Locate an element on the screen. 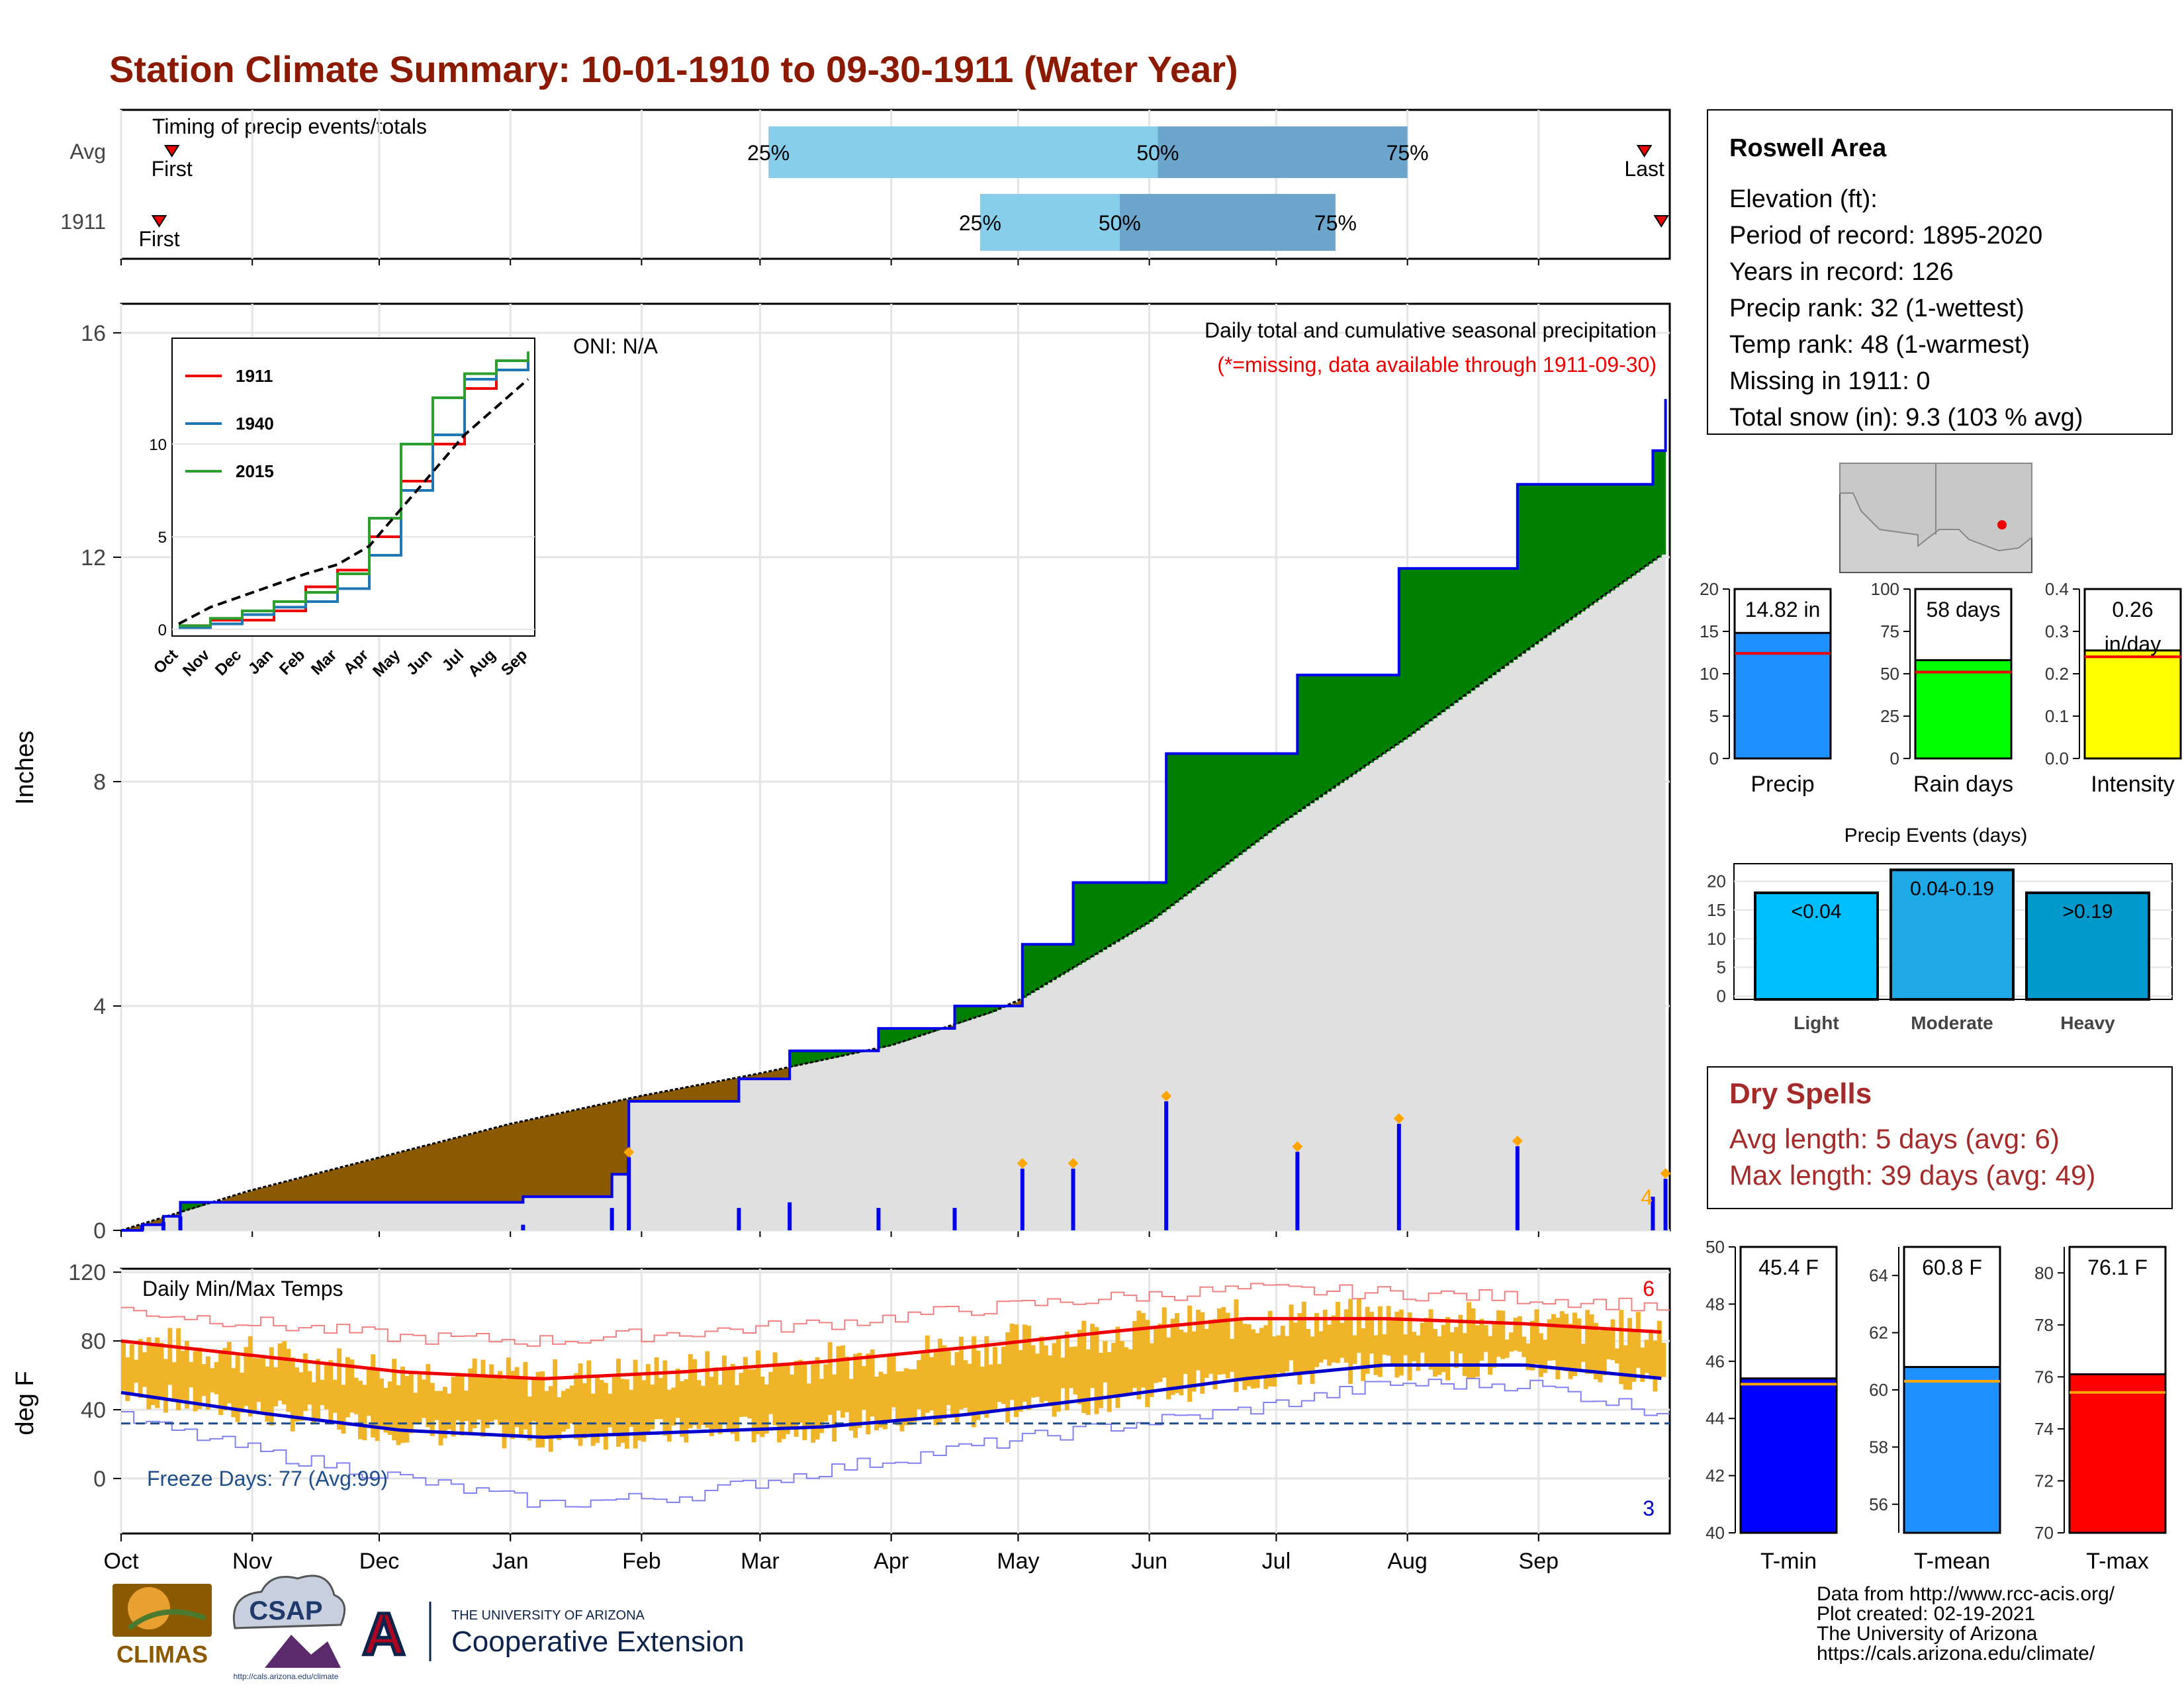 Image resolution: width=2184 pixels, height=1691 pixels. events-tick-label: 20 is located at coordinates (1716, 882).